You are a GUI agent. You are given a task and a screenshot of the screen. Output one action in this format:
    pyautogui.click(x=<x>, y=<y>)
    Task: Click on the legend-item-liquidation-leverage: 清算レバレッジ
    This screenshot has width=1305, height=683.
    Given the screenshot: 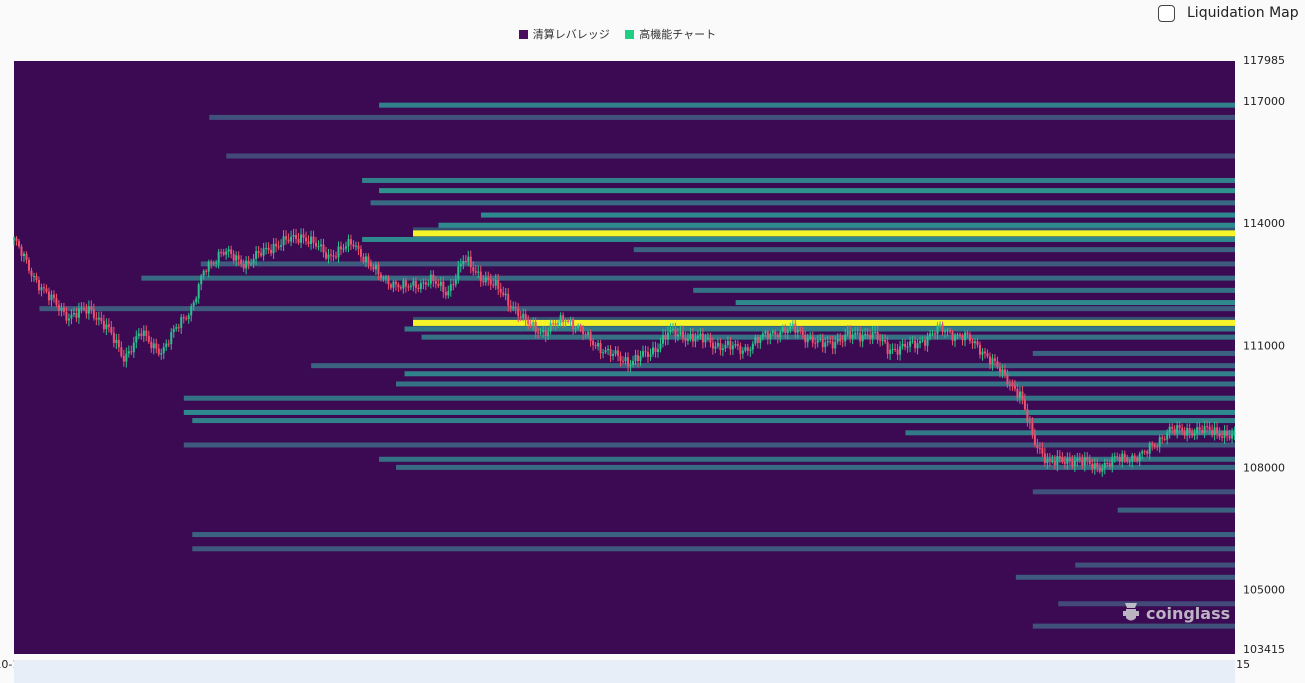 What is the action you would take?
    pyautogui.click(x=564, y=34)
    